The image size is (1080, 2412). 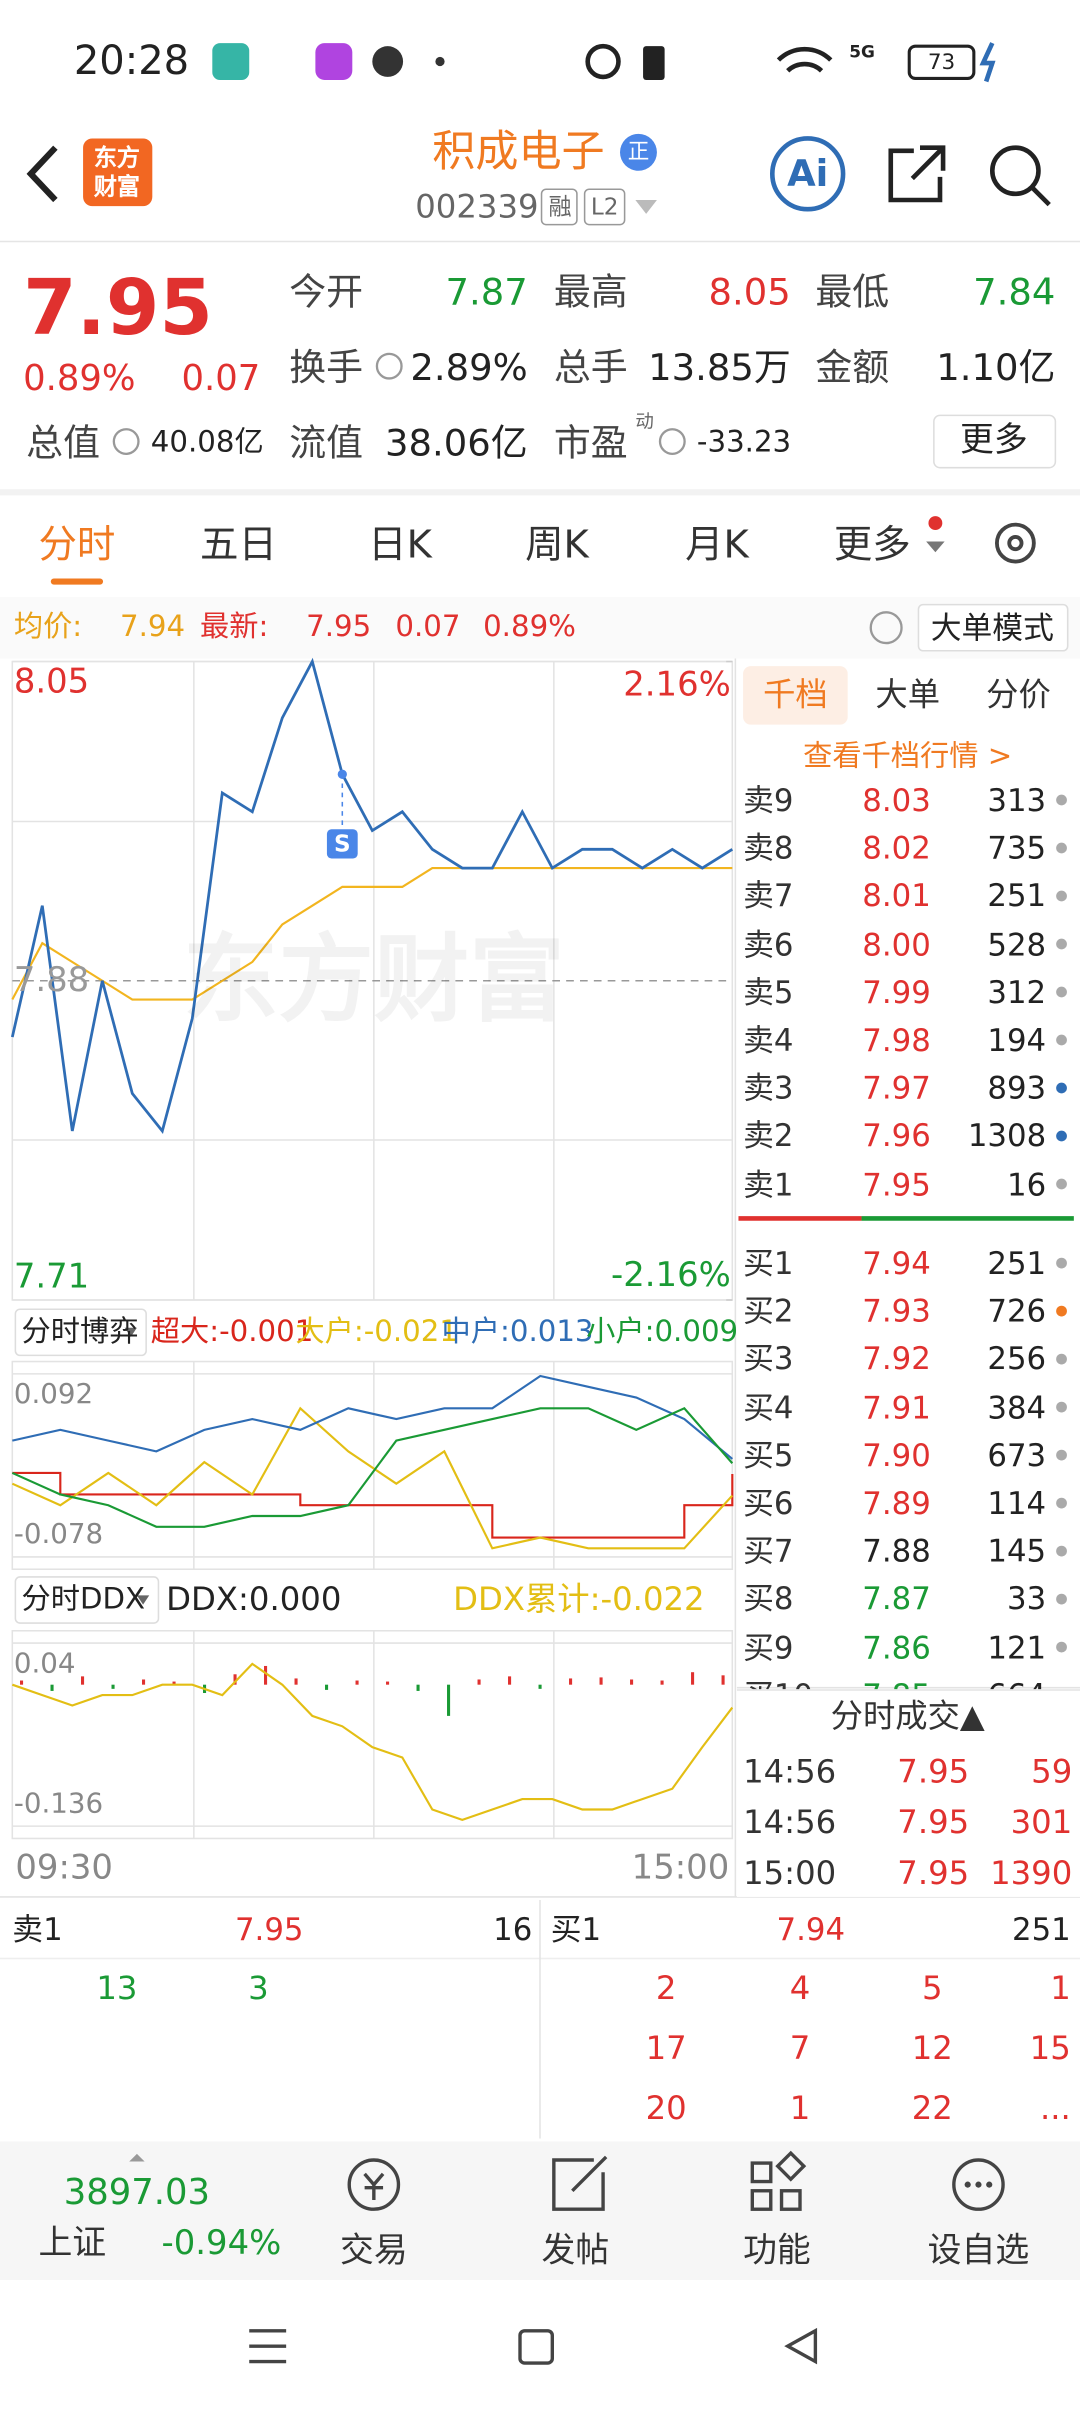 I want to click on book-volume: 528, so click(x=1017, y=944).